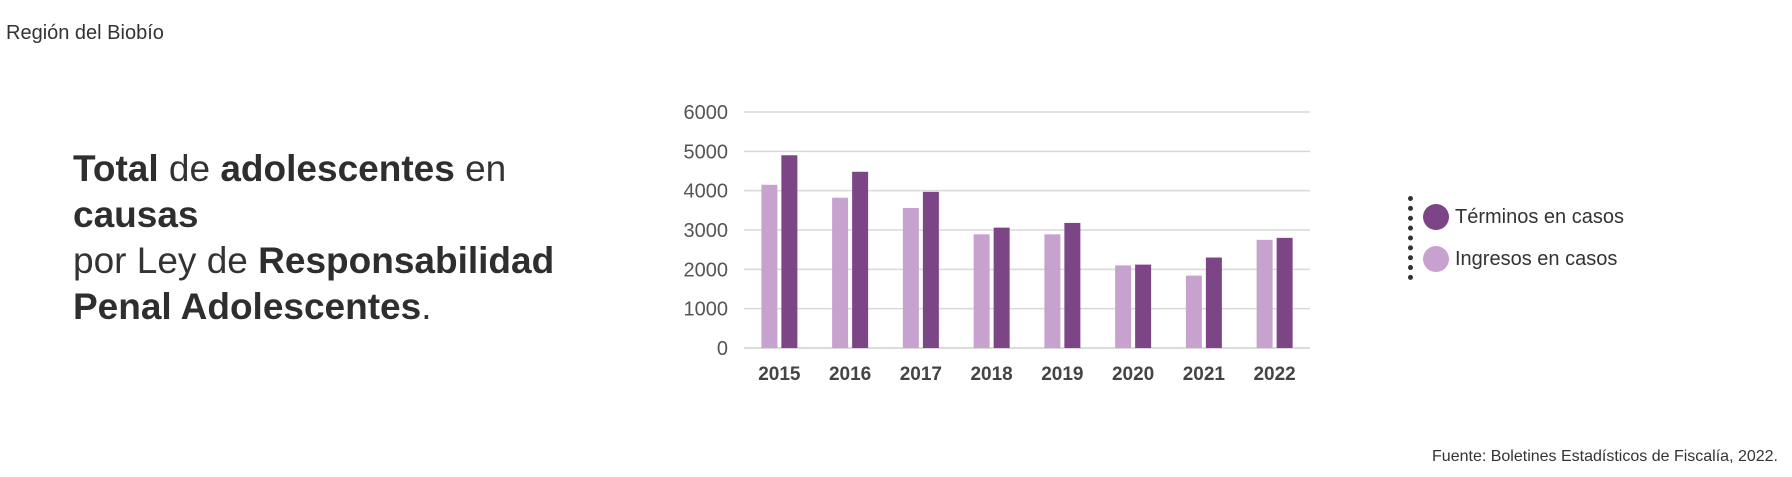  I want to click on legend: Términos en casos Ingresos en casos, so click(1516, 238).